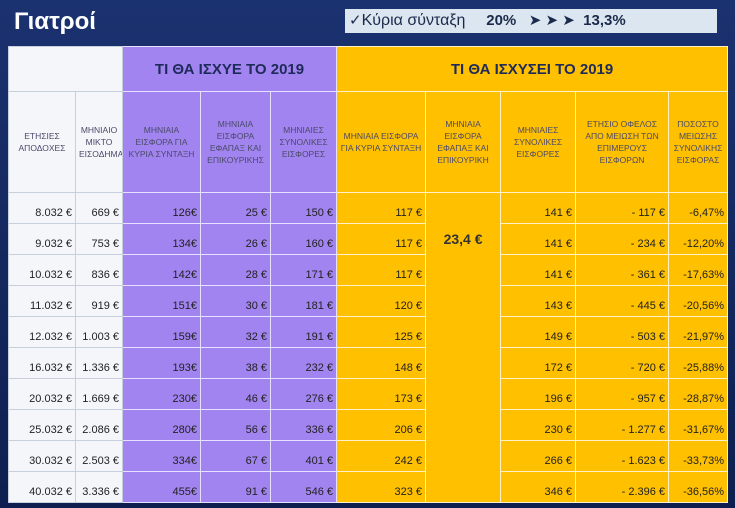 The image size is (735, 508). Describe the element at coordinates (698, 142) in the screenshot. I see `table-cell: ΠΟΣΟΣΤΟ ΜΕΙΩΣΗΣ ΣΥΝΟΛΙΚΗΣ ΕΙΣΦΟΡΑΣ` at that location.